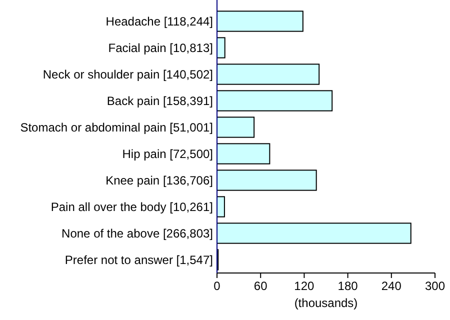  I want to click on x-tick-label: 300, so click(435, 286).